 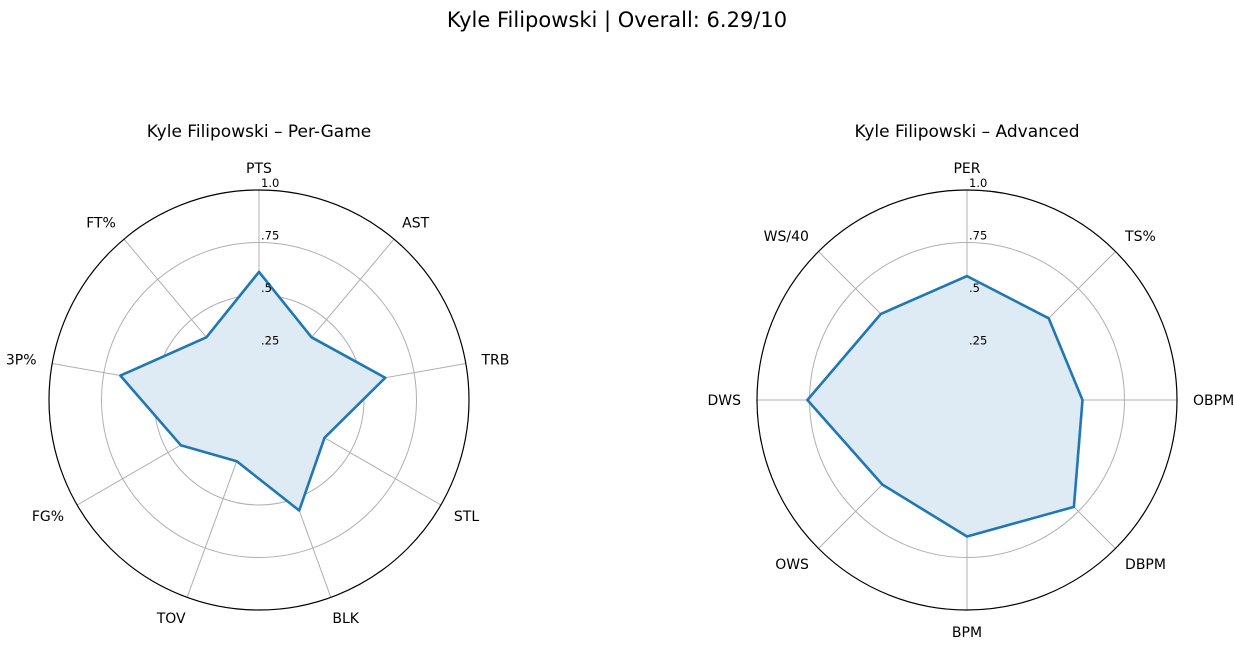 I want to click on category-label: DBPM, so click(x=1145, y=565).